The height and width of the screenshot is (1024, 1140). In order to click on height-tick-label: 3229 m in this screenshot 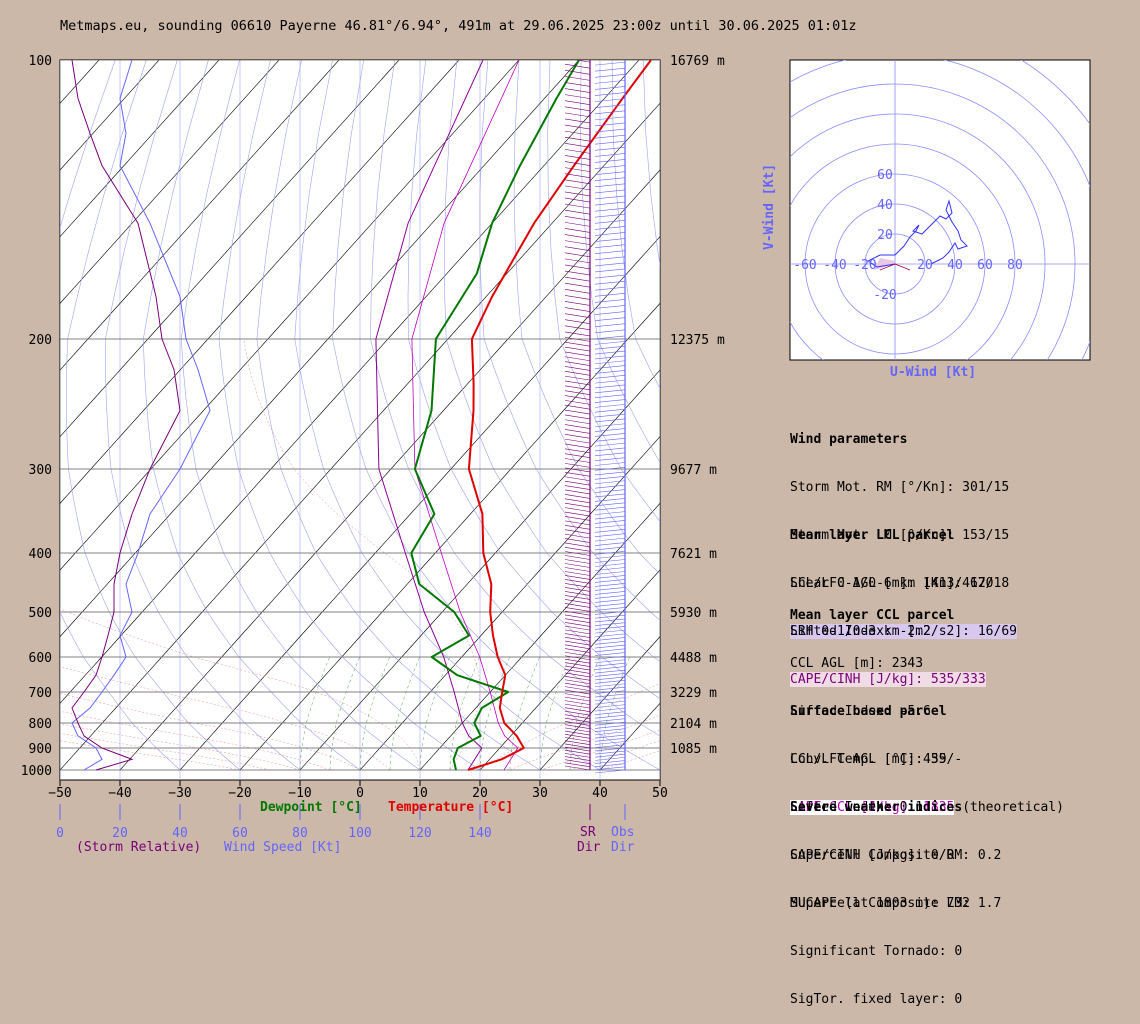, I will do `click(693, 693)`.